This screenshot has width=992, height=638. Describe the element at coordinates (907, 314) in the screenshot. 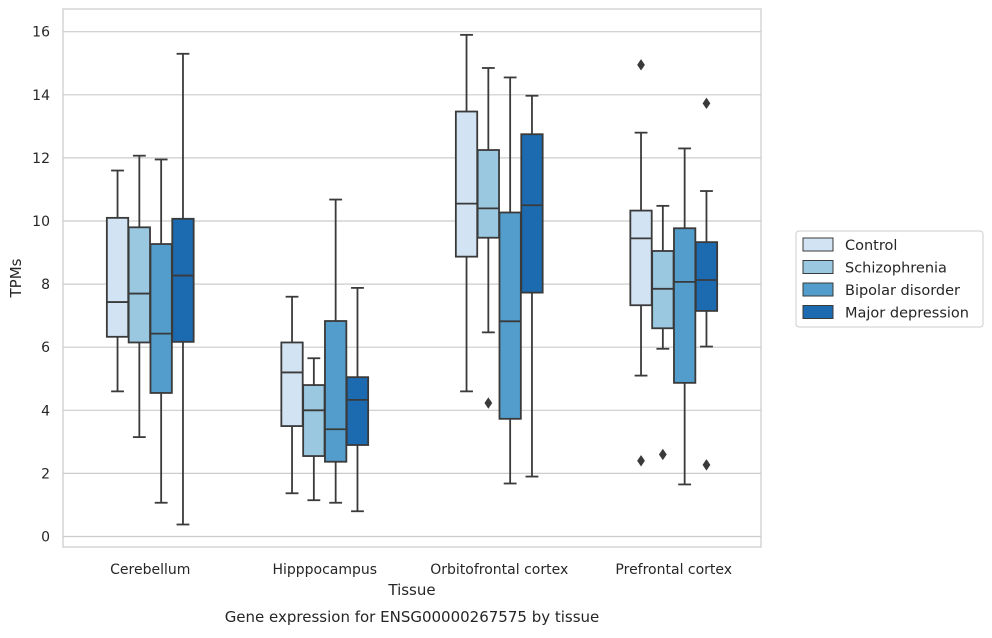

I see `legend-entry-label: Major depression` at that location.